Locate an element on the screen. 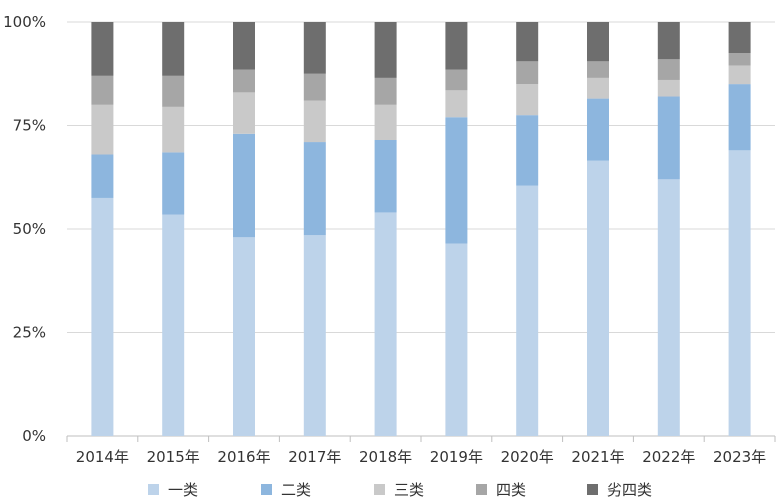 The width and height of the screenshot is (776, 504). legend-label: 二类 is located at coordinates (296, 490).